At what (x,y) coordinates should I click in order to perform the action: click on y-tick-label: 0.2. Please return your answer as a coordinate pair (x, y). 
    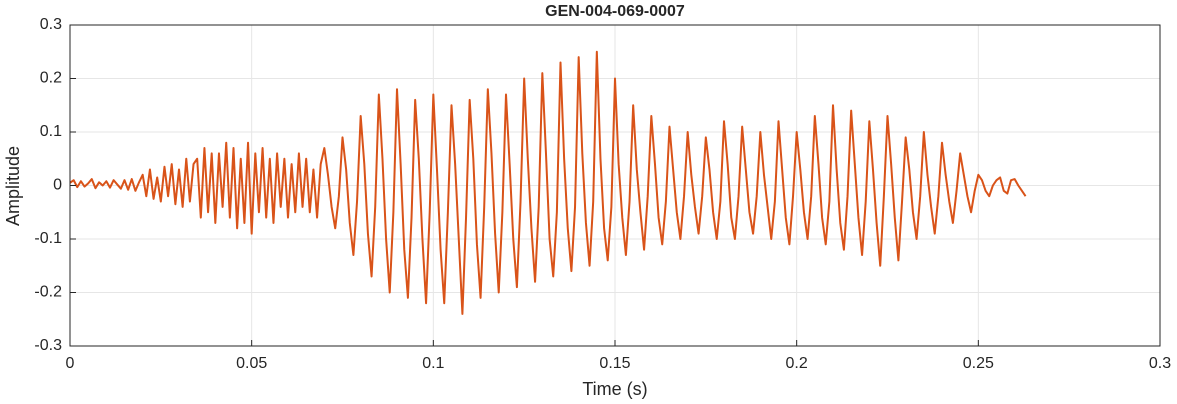
    Looking at the image, I should click on (51, 78).